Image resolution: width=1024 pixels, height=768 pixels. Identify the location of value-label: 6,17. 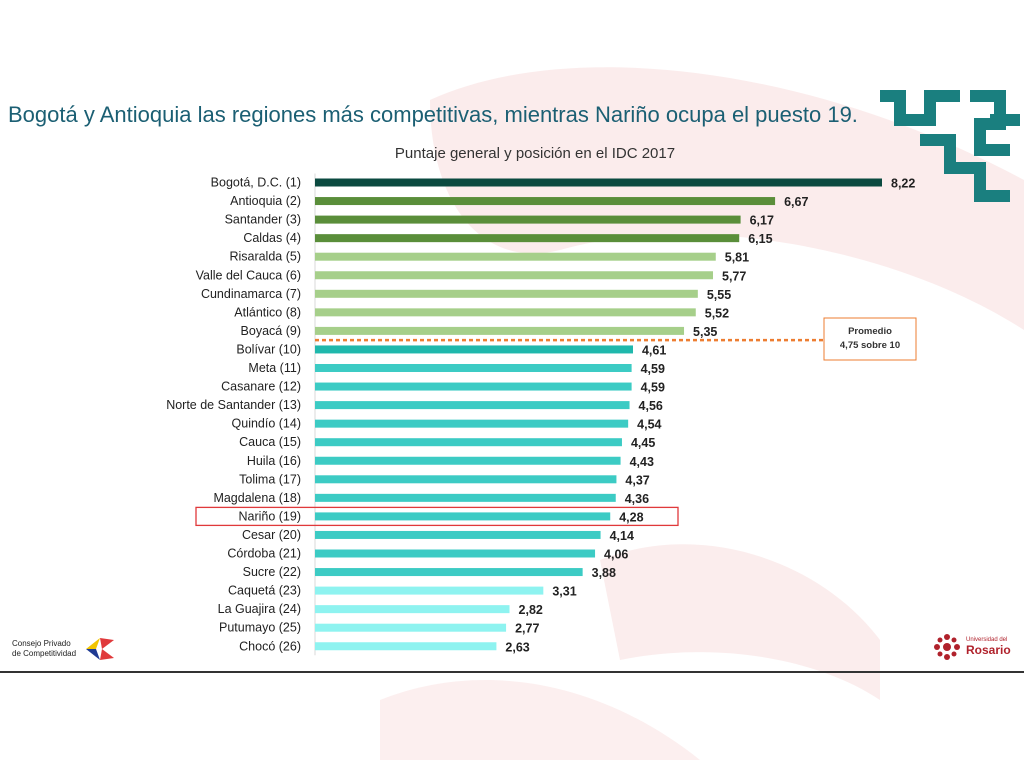
(762, 221).